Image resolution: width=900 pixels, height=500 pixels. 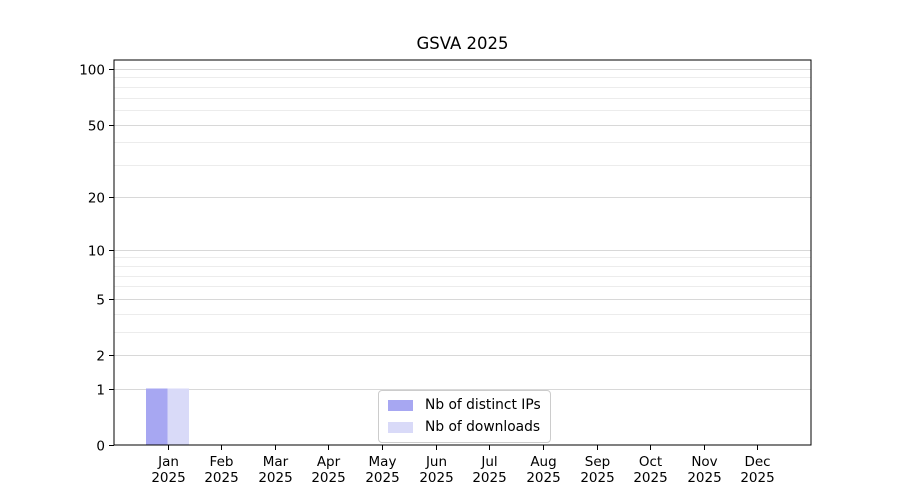 What do you see at coordinates (100, 300) in the screenshot?
I see `y-tick-label: 5` at bounding box center [100, 300].